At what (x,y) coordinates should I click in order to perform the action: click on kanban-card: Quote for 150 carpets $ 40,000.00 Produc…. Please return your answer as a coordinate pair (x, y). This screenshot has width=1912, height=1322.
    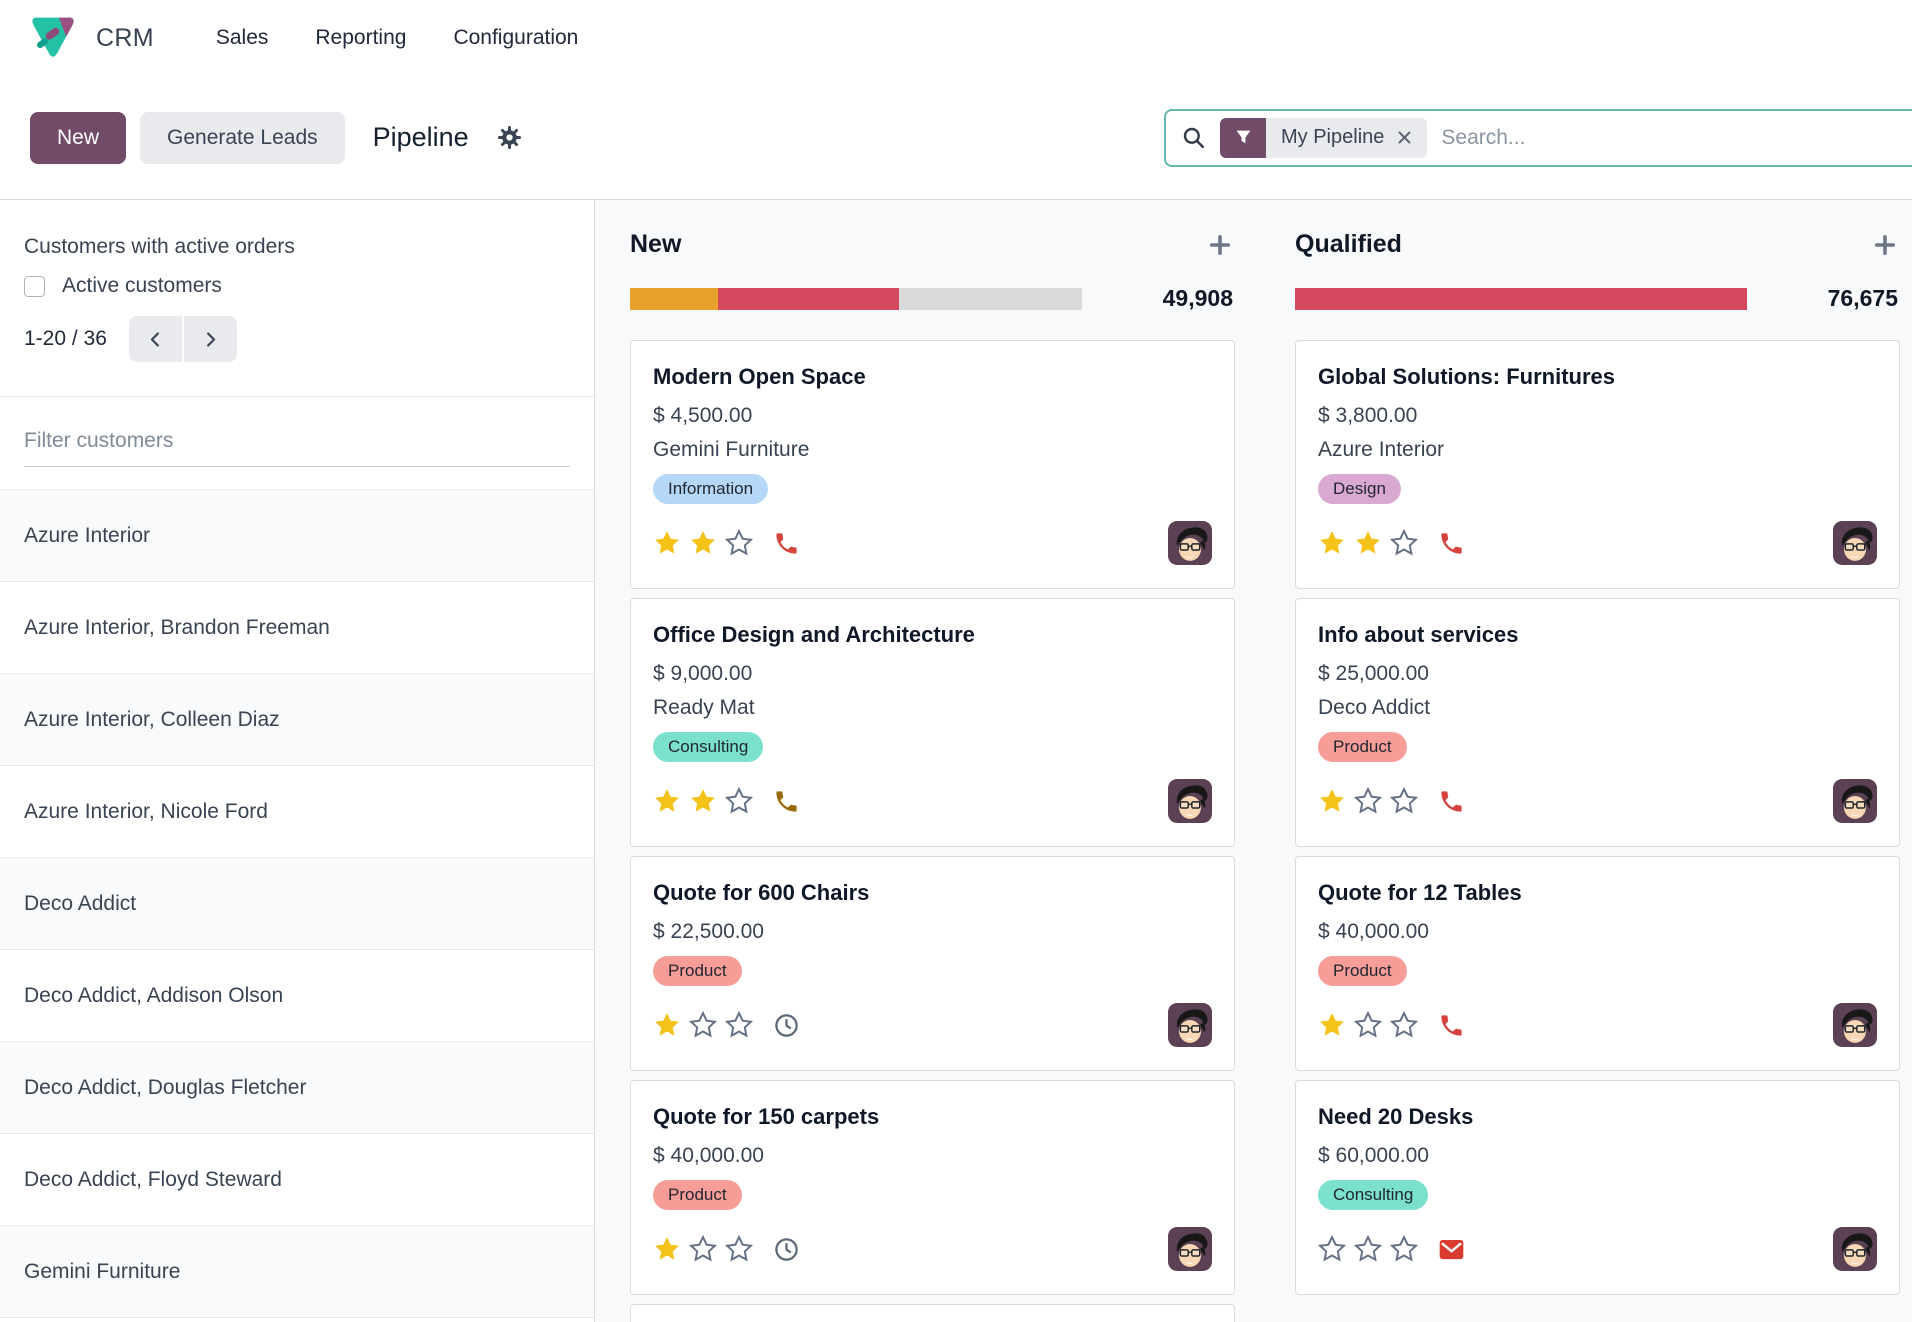
    Looking at the image, I should click on (932, 1187).